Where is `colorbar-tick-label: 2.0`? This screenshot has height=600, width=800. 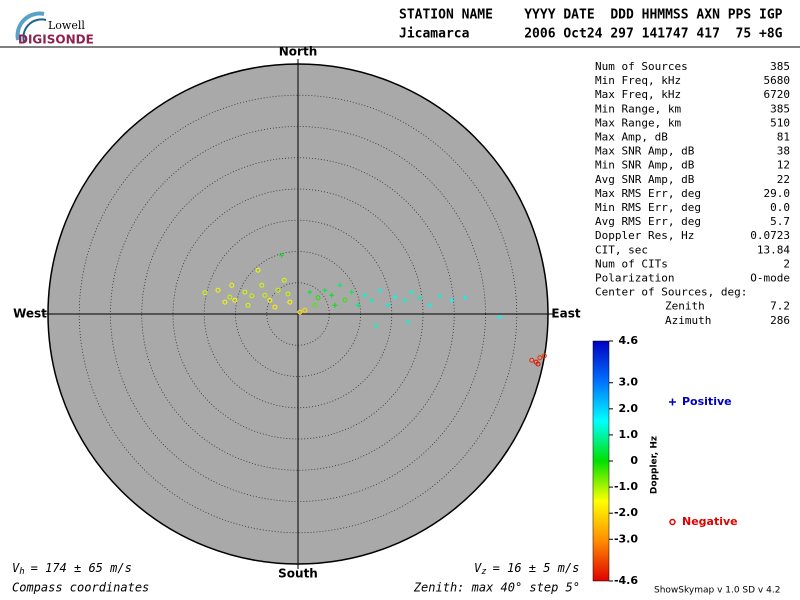 colorbar-tick-label: 2.0 is located at coordinates (629, 408).